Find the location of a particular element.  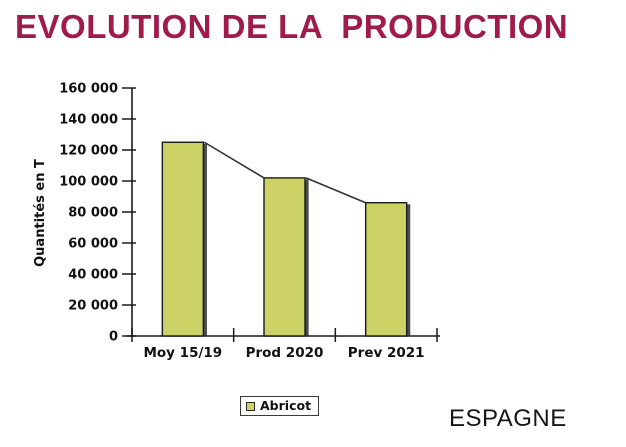

y-tick-label: 100 000 is located at coordinates (88, 182).